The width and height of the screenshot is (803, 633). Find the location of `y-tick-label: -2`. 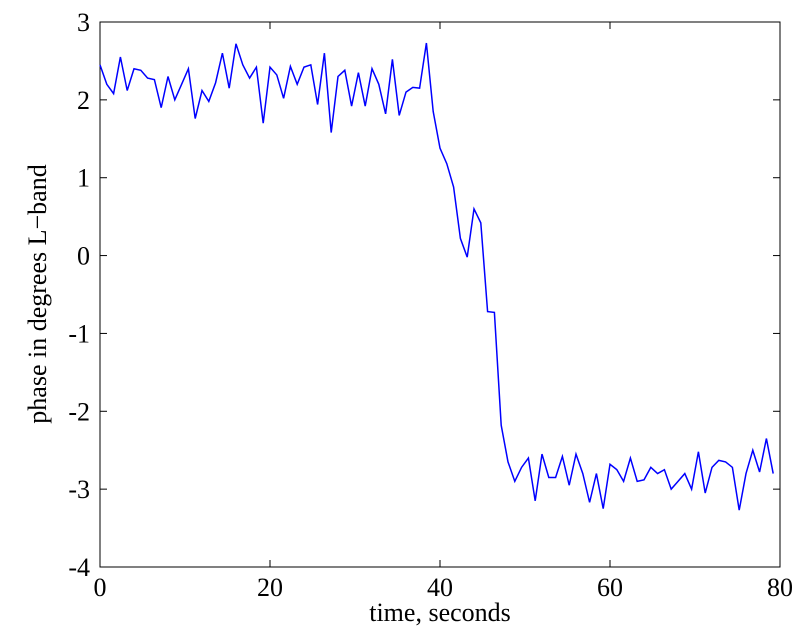

y-tick-label: -2 is located at coordinates (79, 411).